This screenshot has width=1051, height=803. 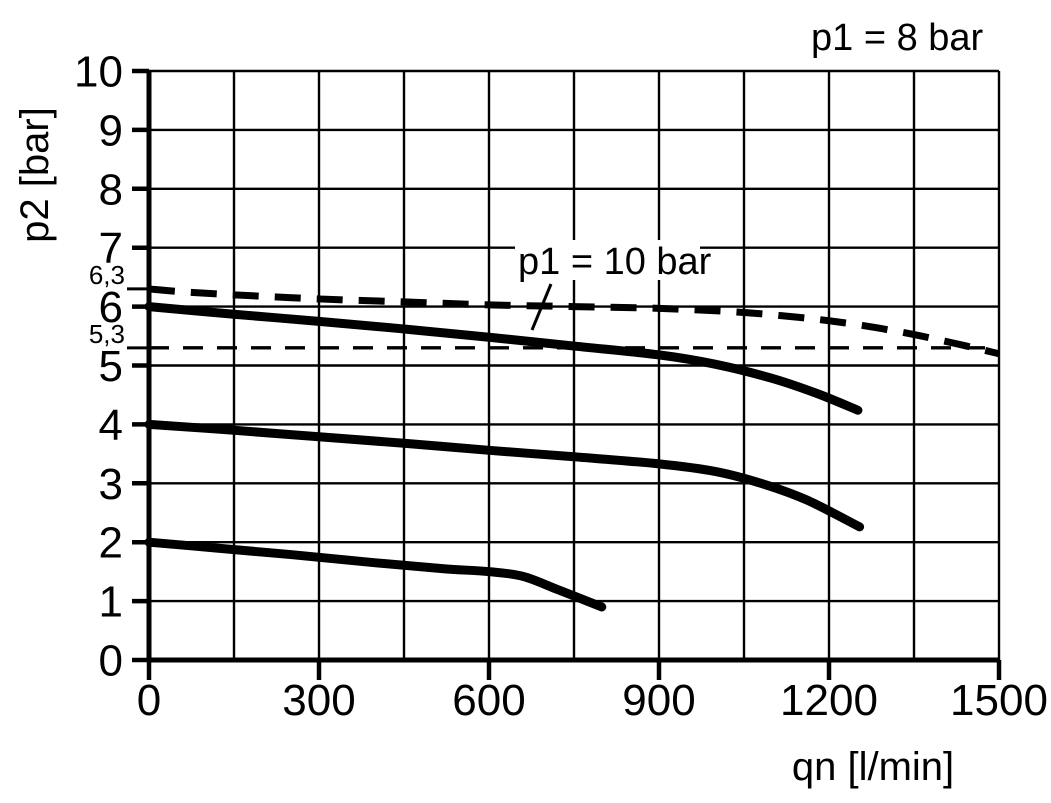 What do you see at coordinates (541, 307) in the screenshot?
I see `leader-line` at bounding box center [541, 307].